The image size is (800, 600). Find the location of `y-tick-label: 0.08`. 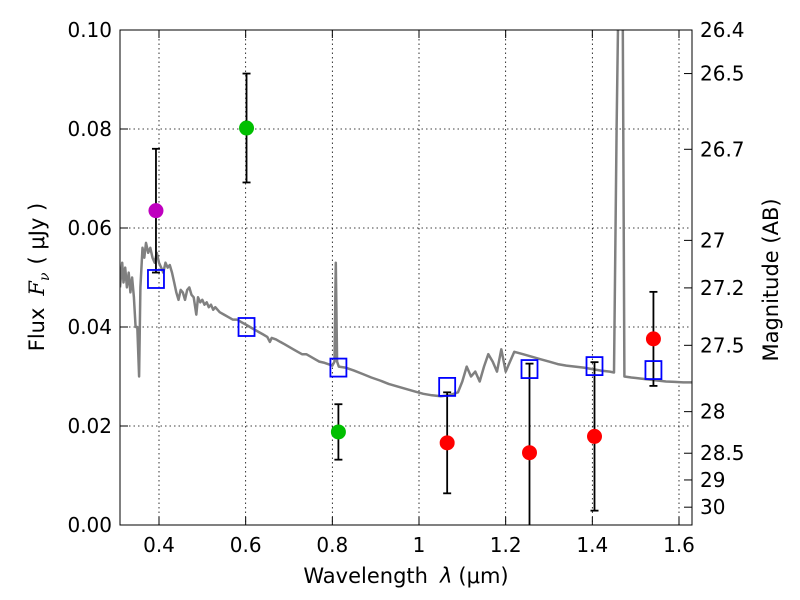

y-tick-label: 0.08 is located at coordinates (89, 129).